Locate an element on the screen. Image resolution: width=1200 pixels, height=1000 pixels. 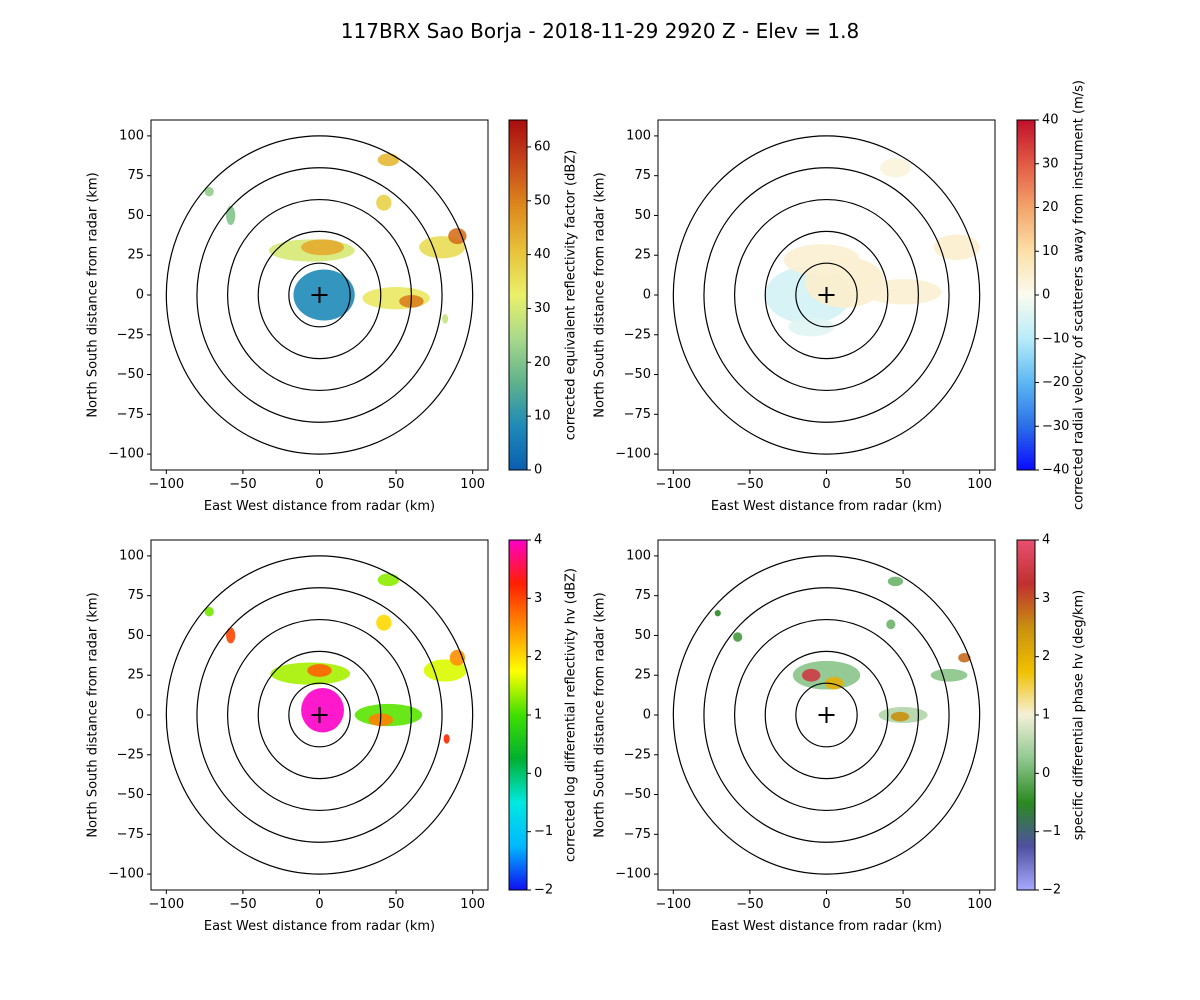
colorbar-tick-label: 4 is located at coordinates (538, 540).